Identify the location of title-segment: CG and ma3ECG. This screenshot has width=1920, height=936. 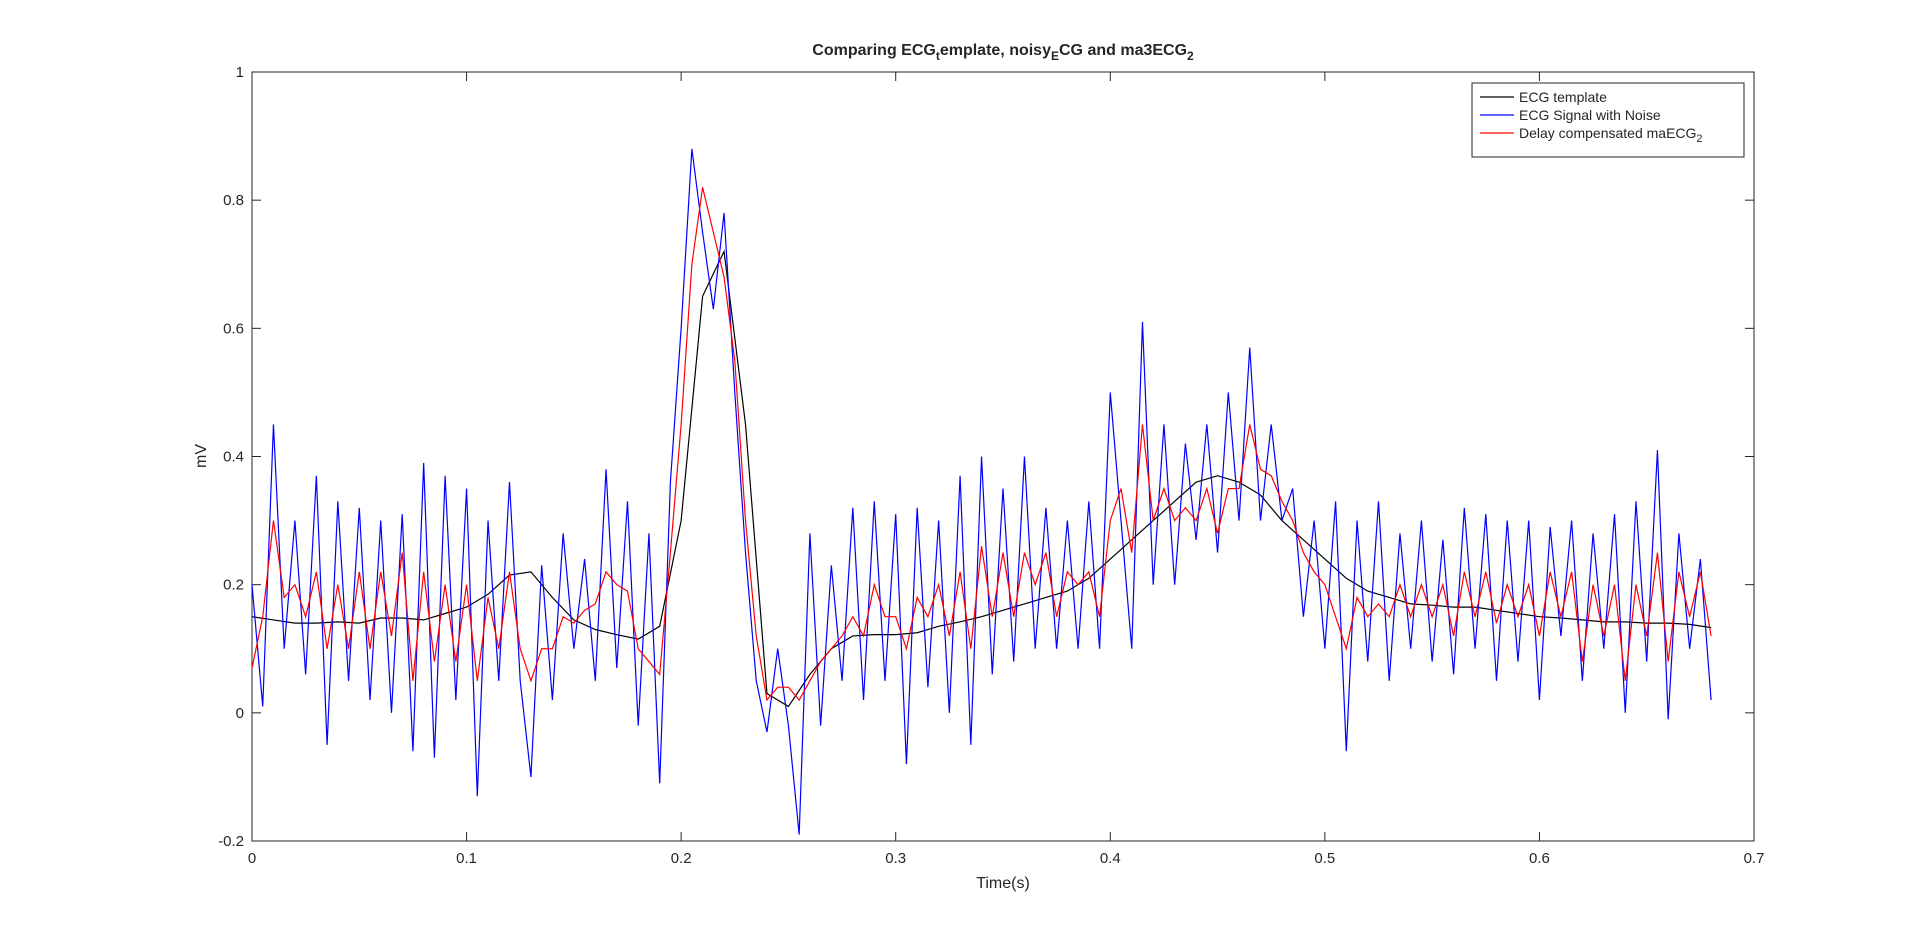
(1123, 50).